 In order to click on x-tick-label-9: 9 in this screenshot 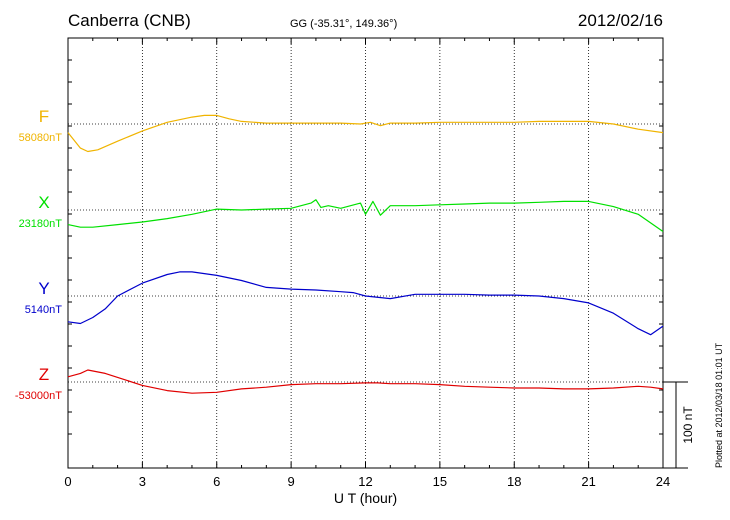, I will do `click(291, 481)`.